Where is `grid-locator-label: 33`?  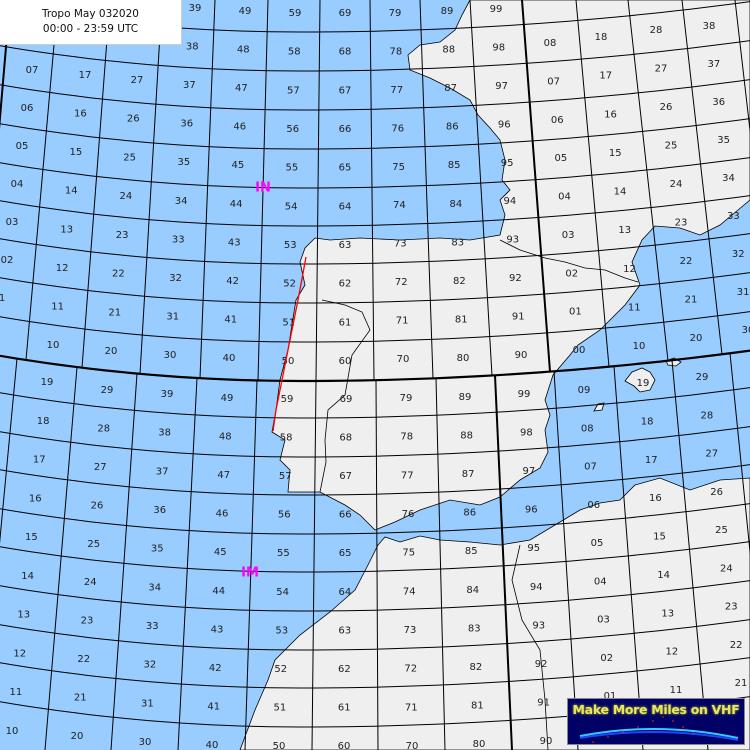
grid-locator-label: 33 is located at coordinates (733, 216).